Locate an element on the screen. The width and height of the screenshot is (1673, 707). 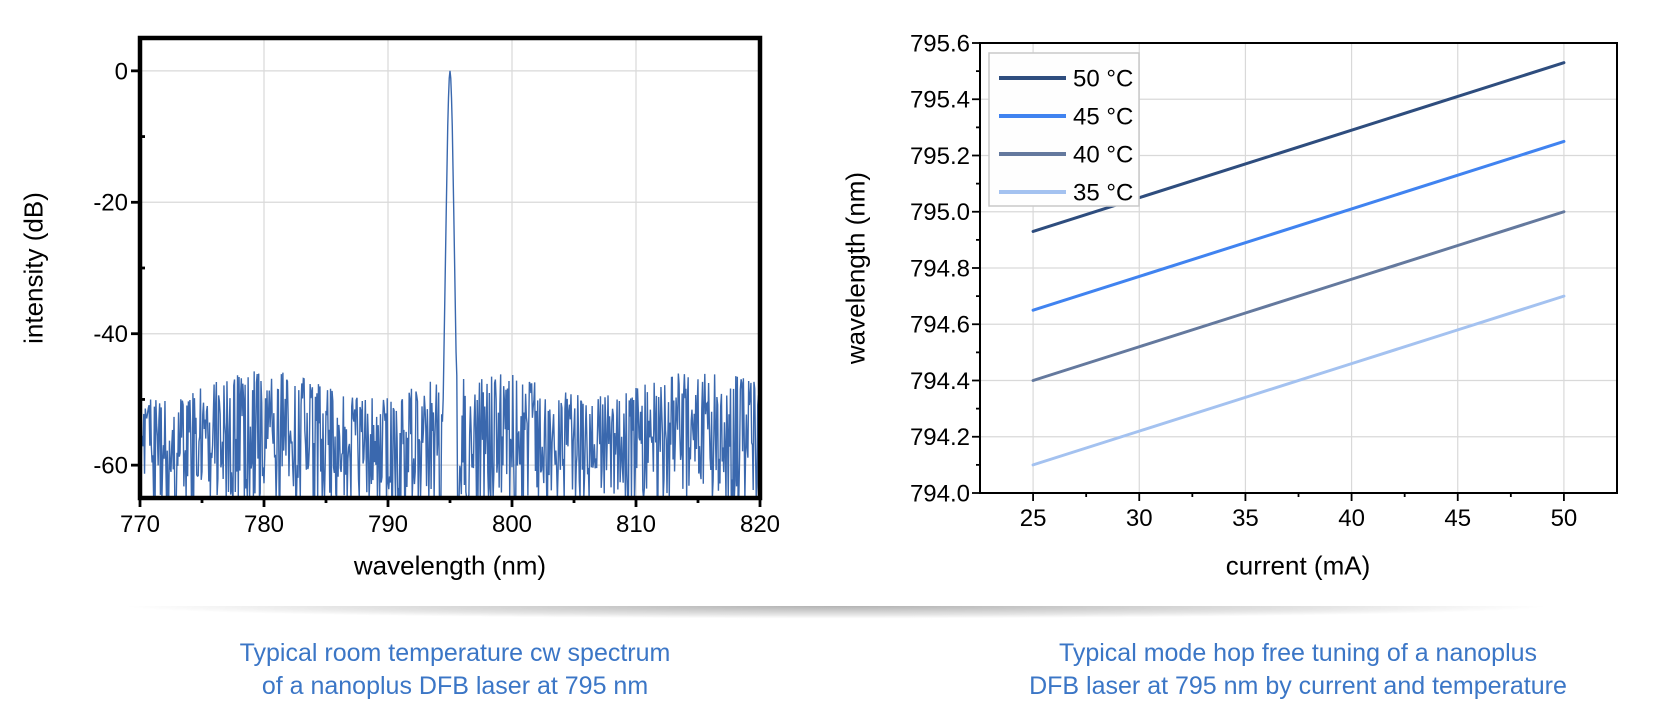
x-tick-label: 45 is located at coordinates (1457, 518).